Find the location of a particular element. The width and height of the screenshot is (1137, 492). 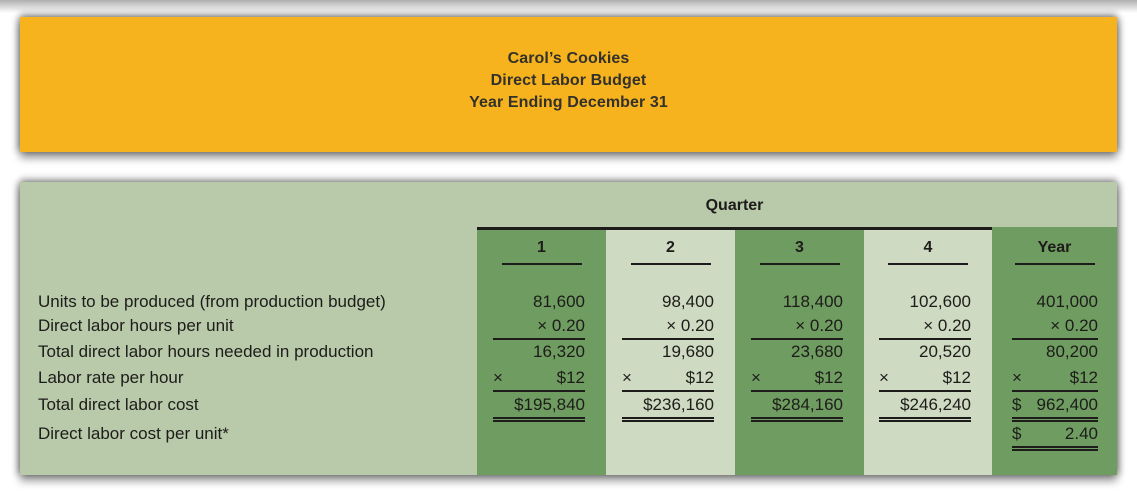

value-cell: 20,520 is located at coordinates (945, 351).